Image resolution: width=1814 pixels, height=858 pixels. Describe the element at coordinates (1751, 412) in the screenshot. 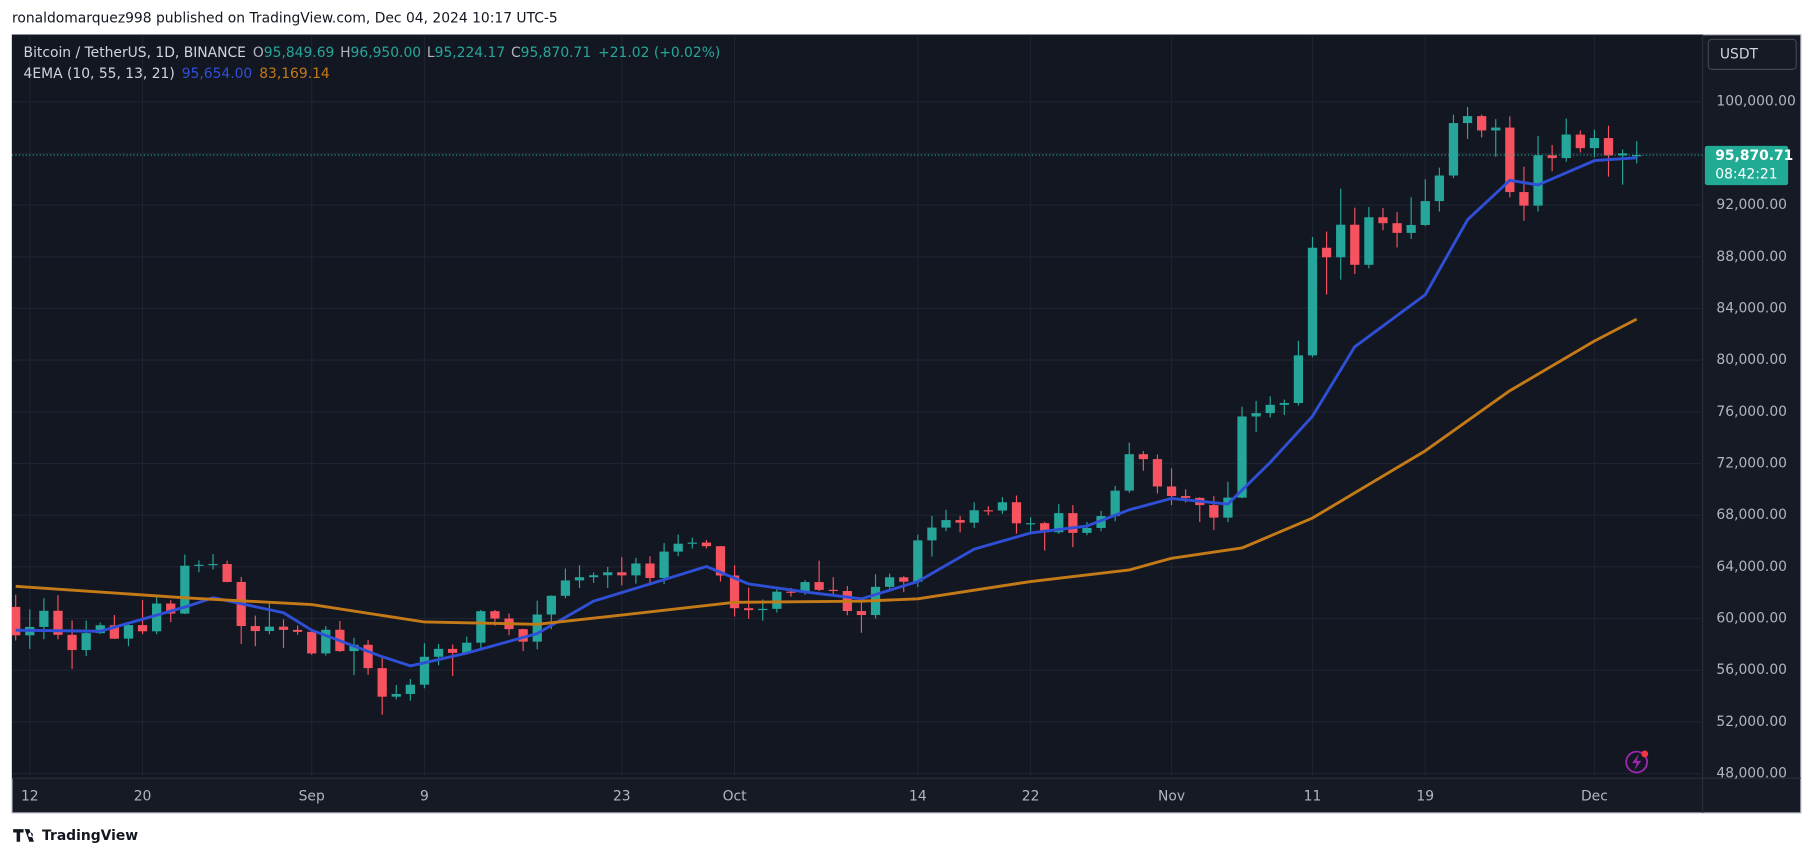

I see `y-tick-label: 76,000.00` at that location.